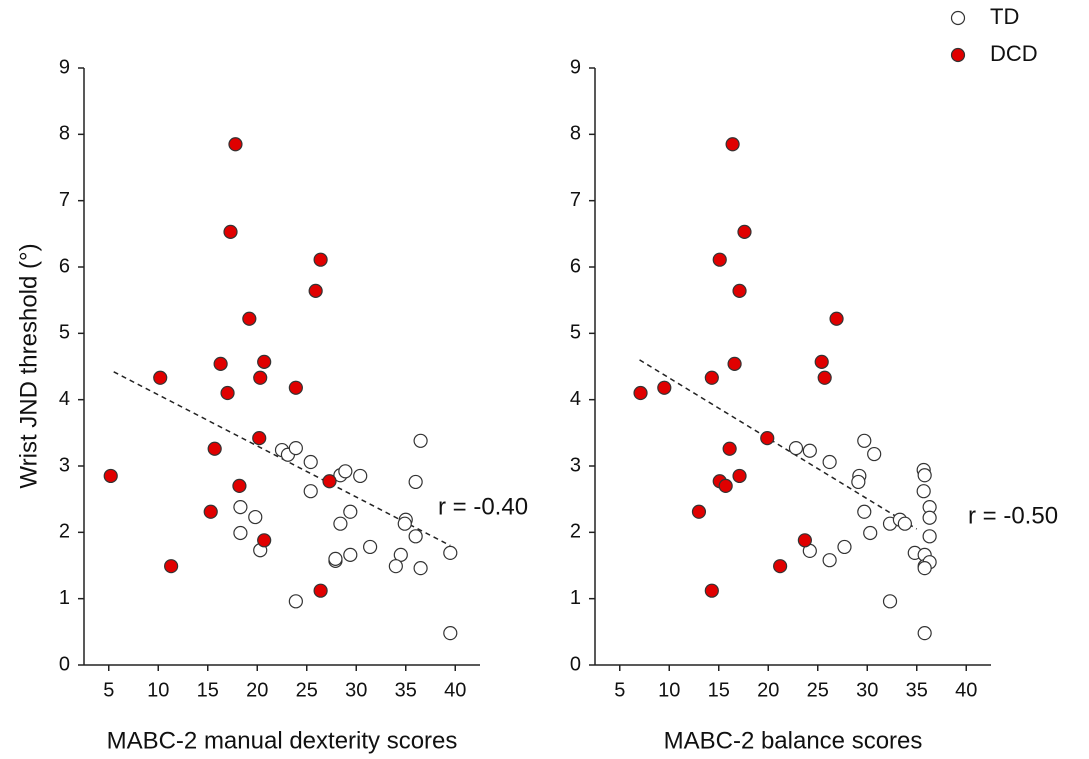 The height and width of the screenshot is (759, 1089). Describe the element at coordinates (64, 465) in the screenshot. I see `y-tick-label: 3` at that location.